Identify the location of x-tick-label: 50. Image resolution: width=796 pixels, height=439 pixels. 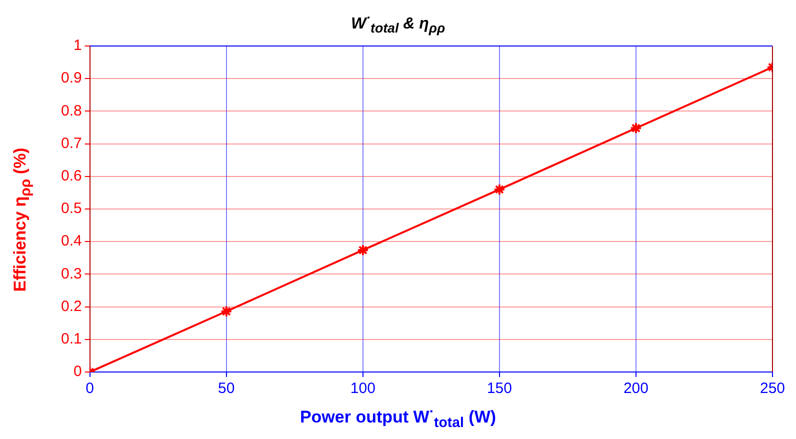
(226, 389).